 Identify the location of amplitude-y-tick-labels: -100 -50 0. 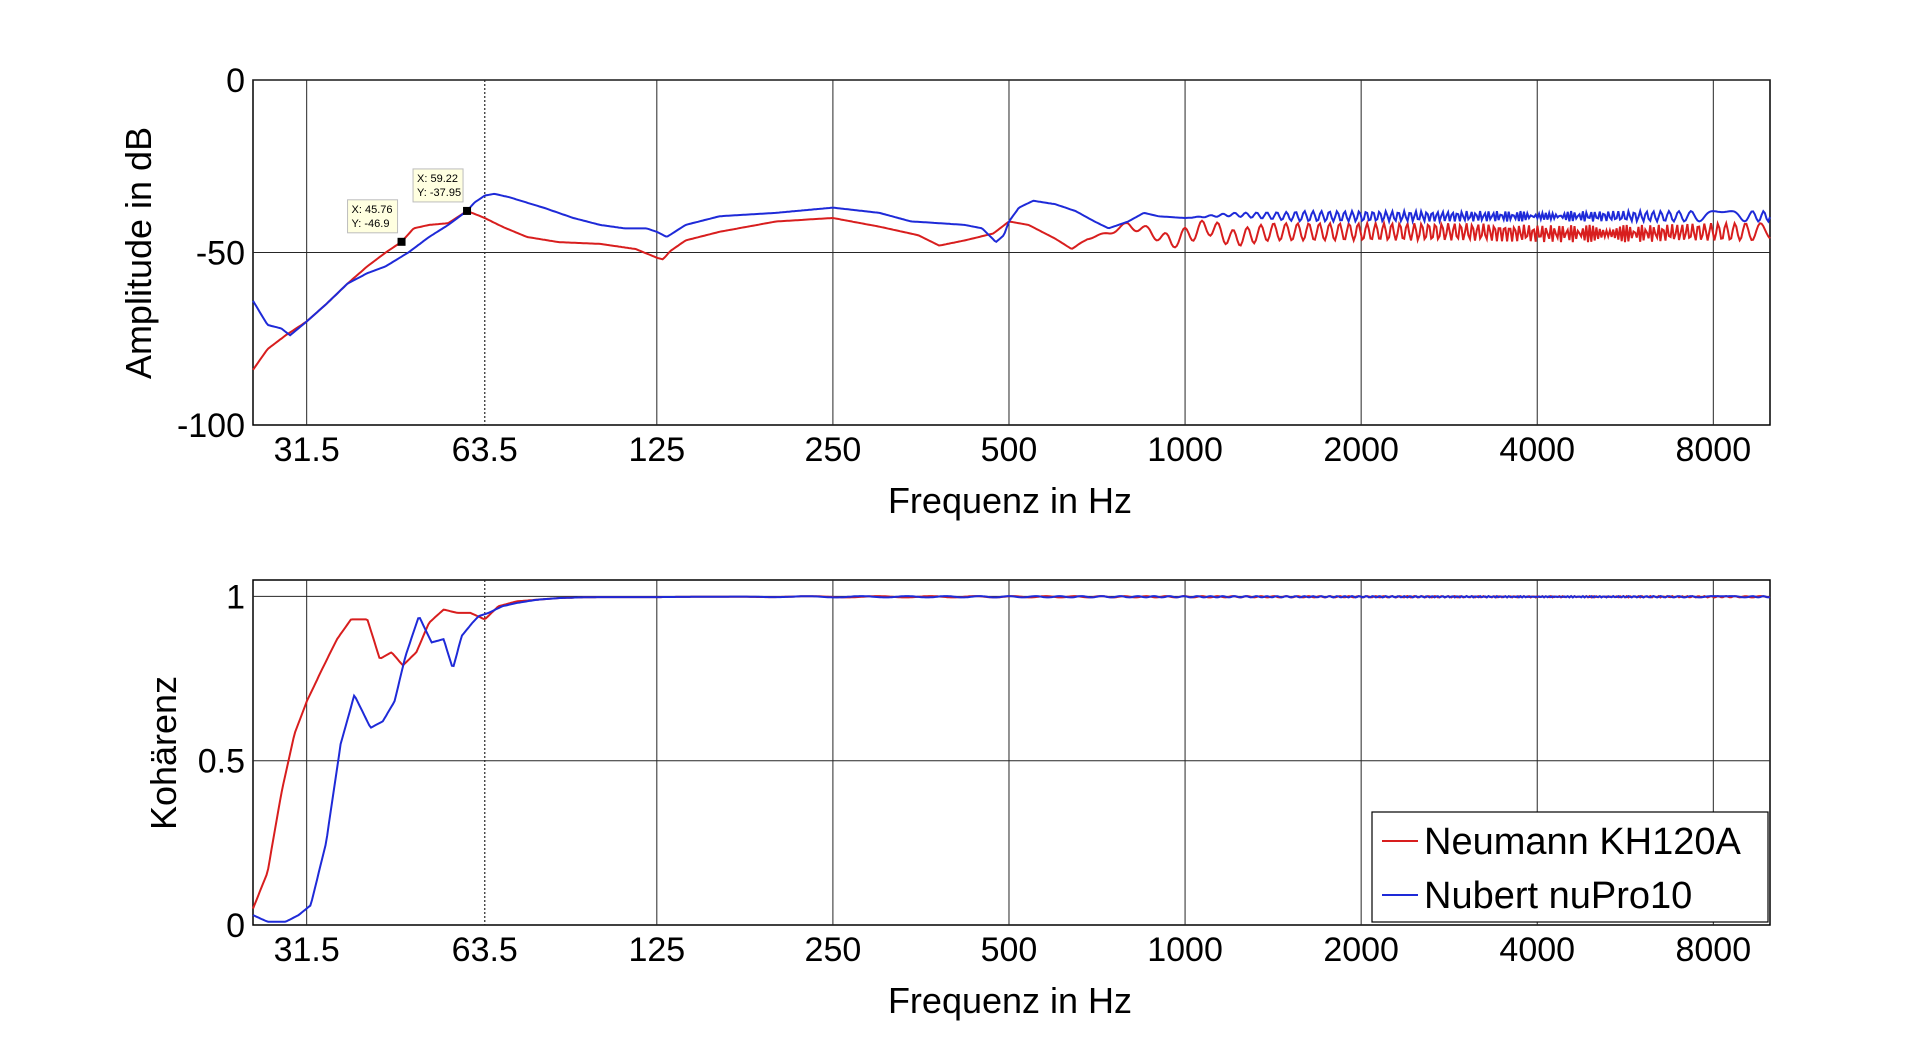
(211, 253).